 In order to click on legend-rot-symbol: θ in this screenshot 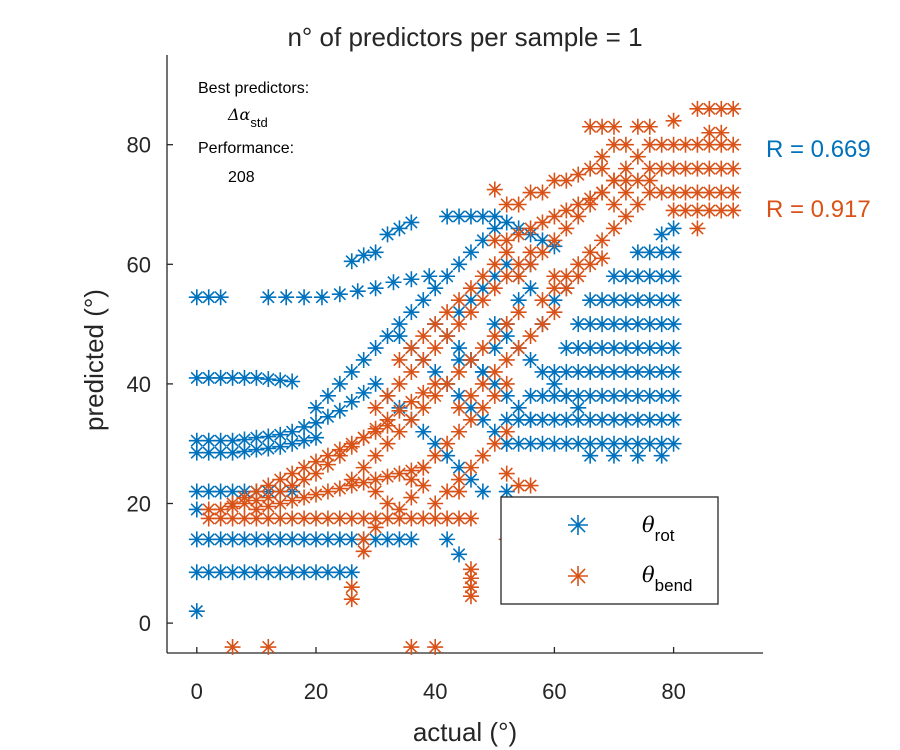, I will do `click(648, 525)`.